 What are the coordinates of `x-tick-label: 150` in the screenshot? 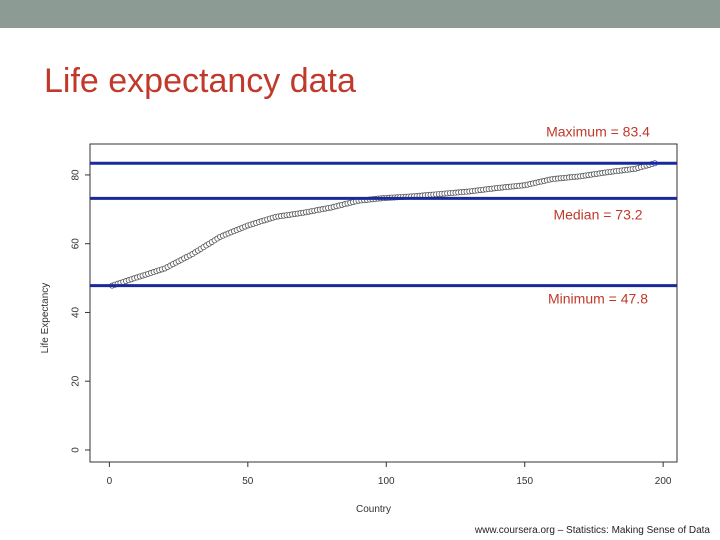 It's located at (524, 481).